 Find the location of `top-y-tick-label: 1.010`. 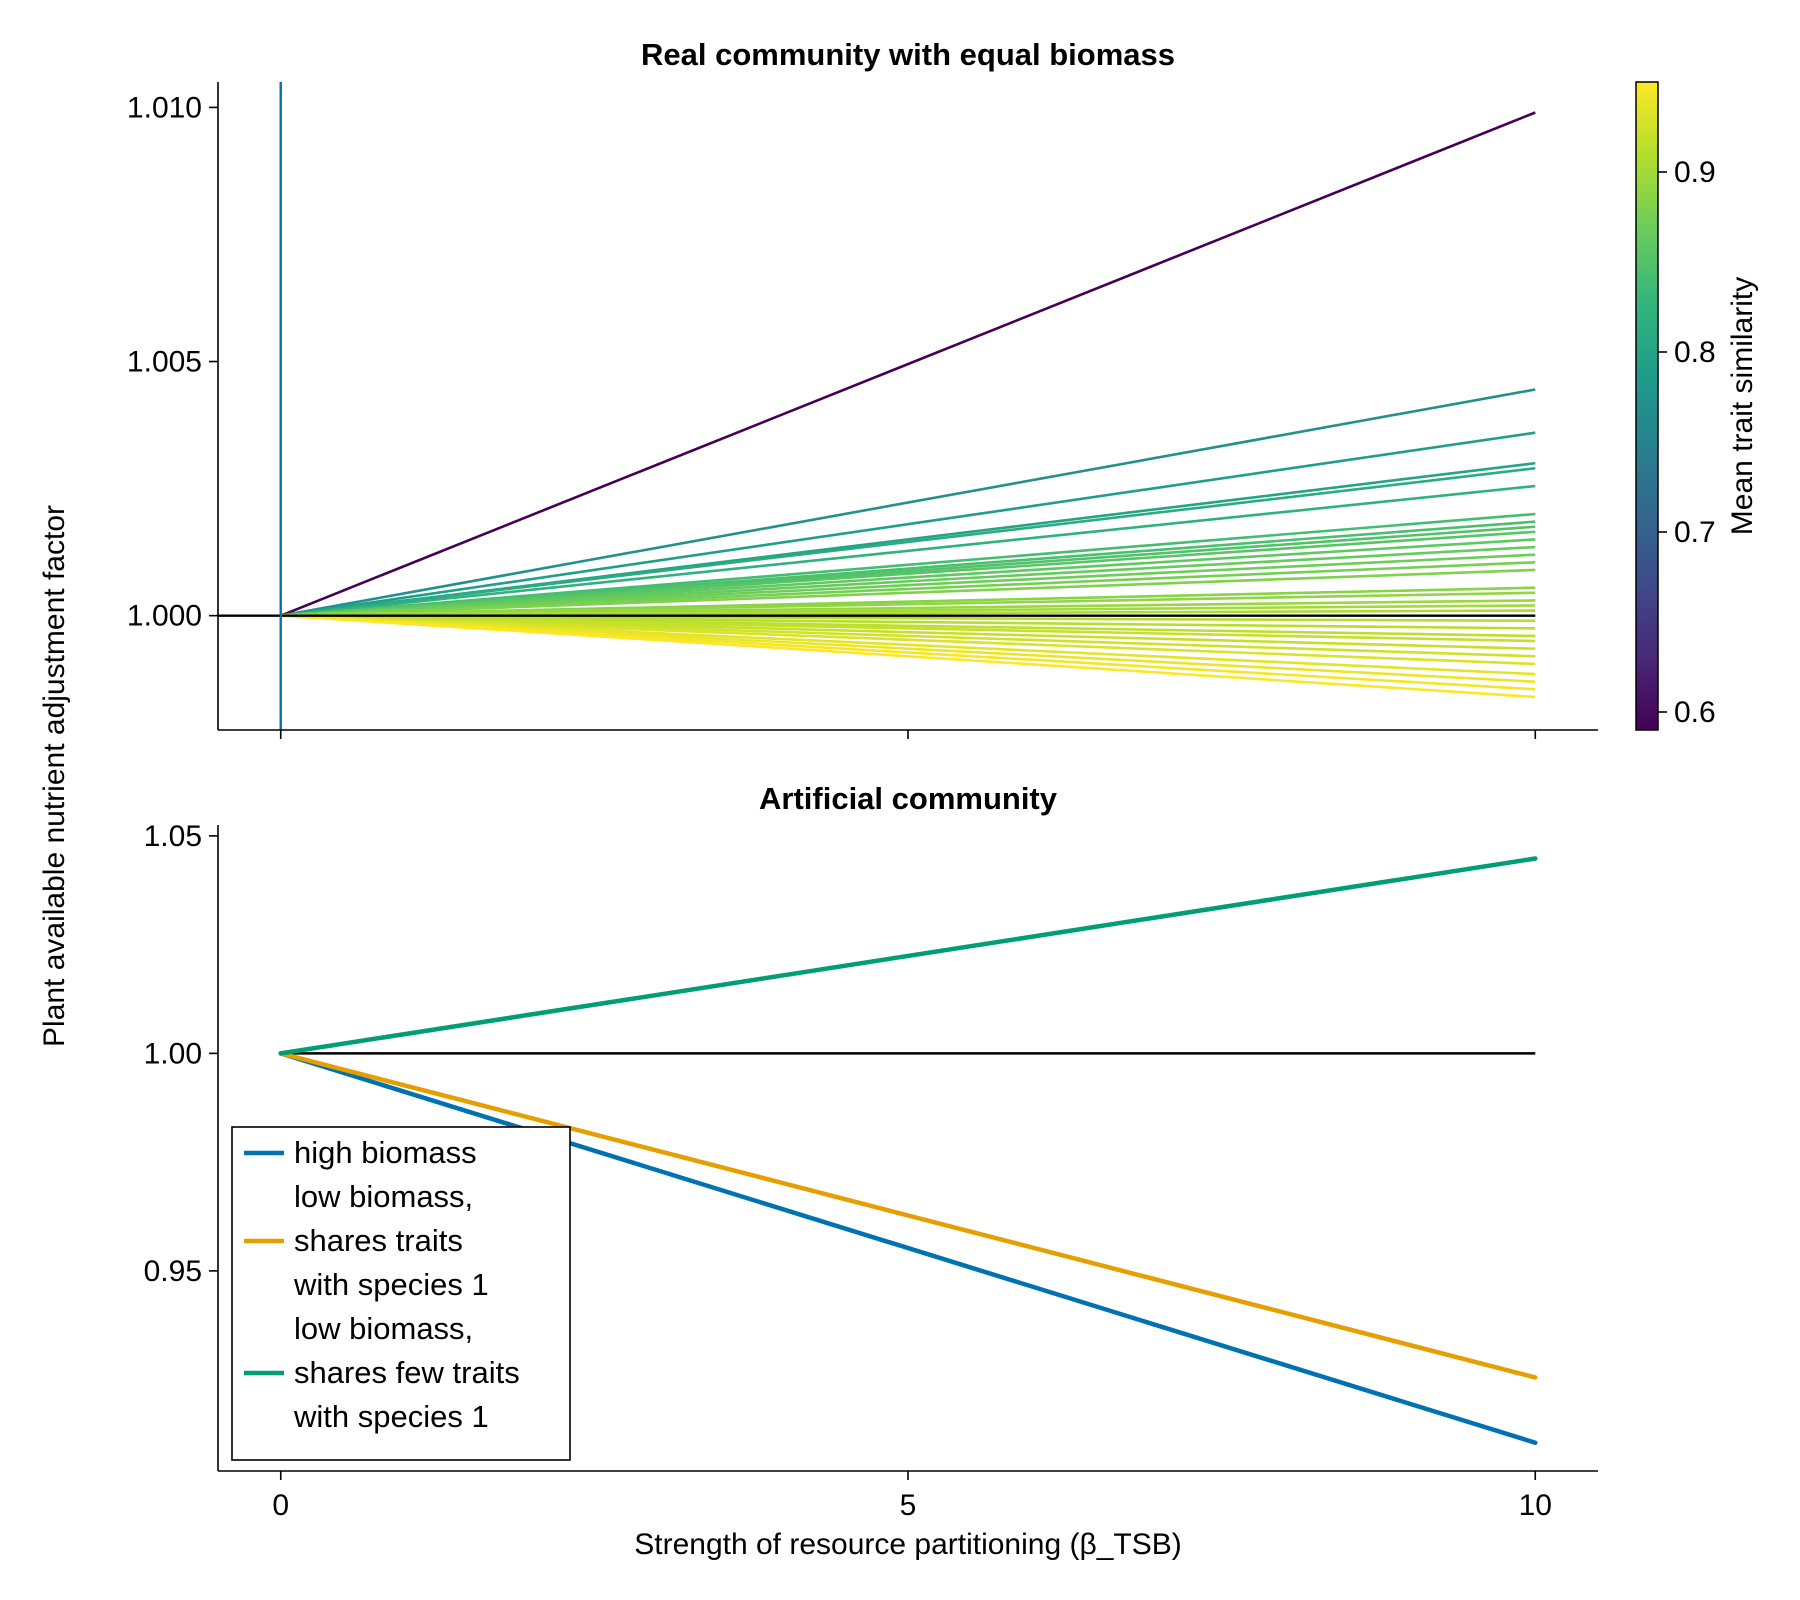

top-y-tick-label: 1.010 is located at coordinates (164, 107).